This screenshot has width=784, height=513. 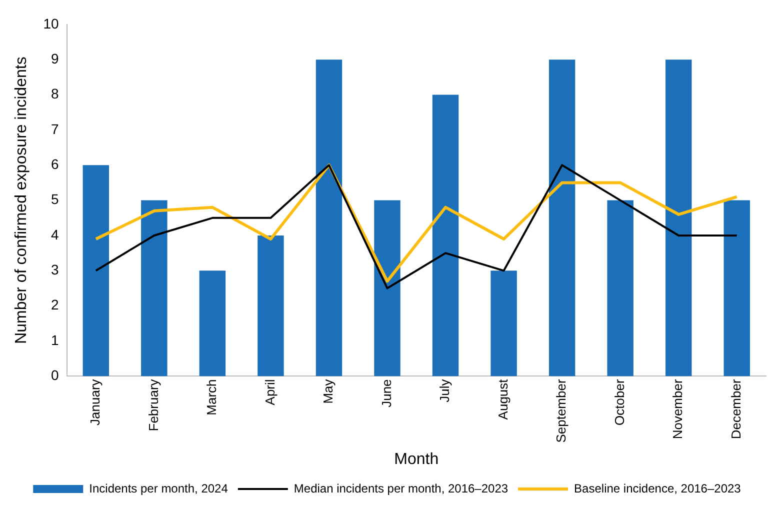 I want to click on x-tick-label: November, so click(x=678, y=409).